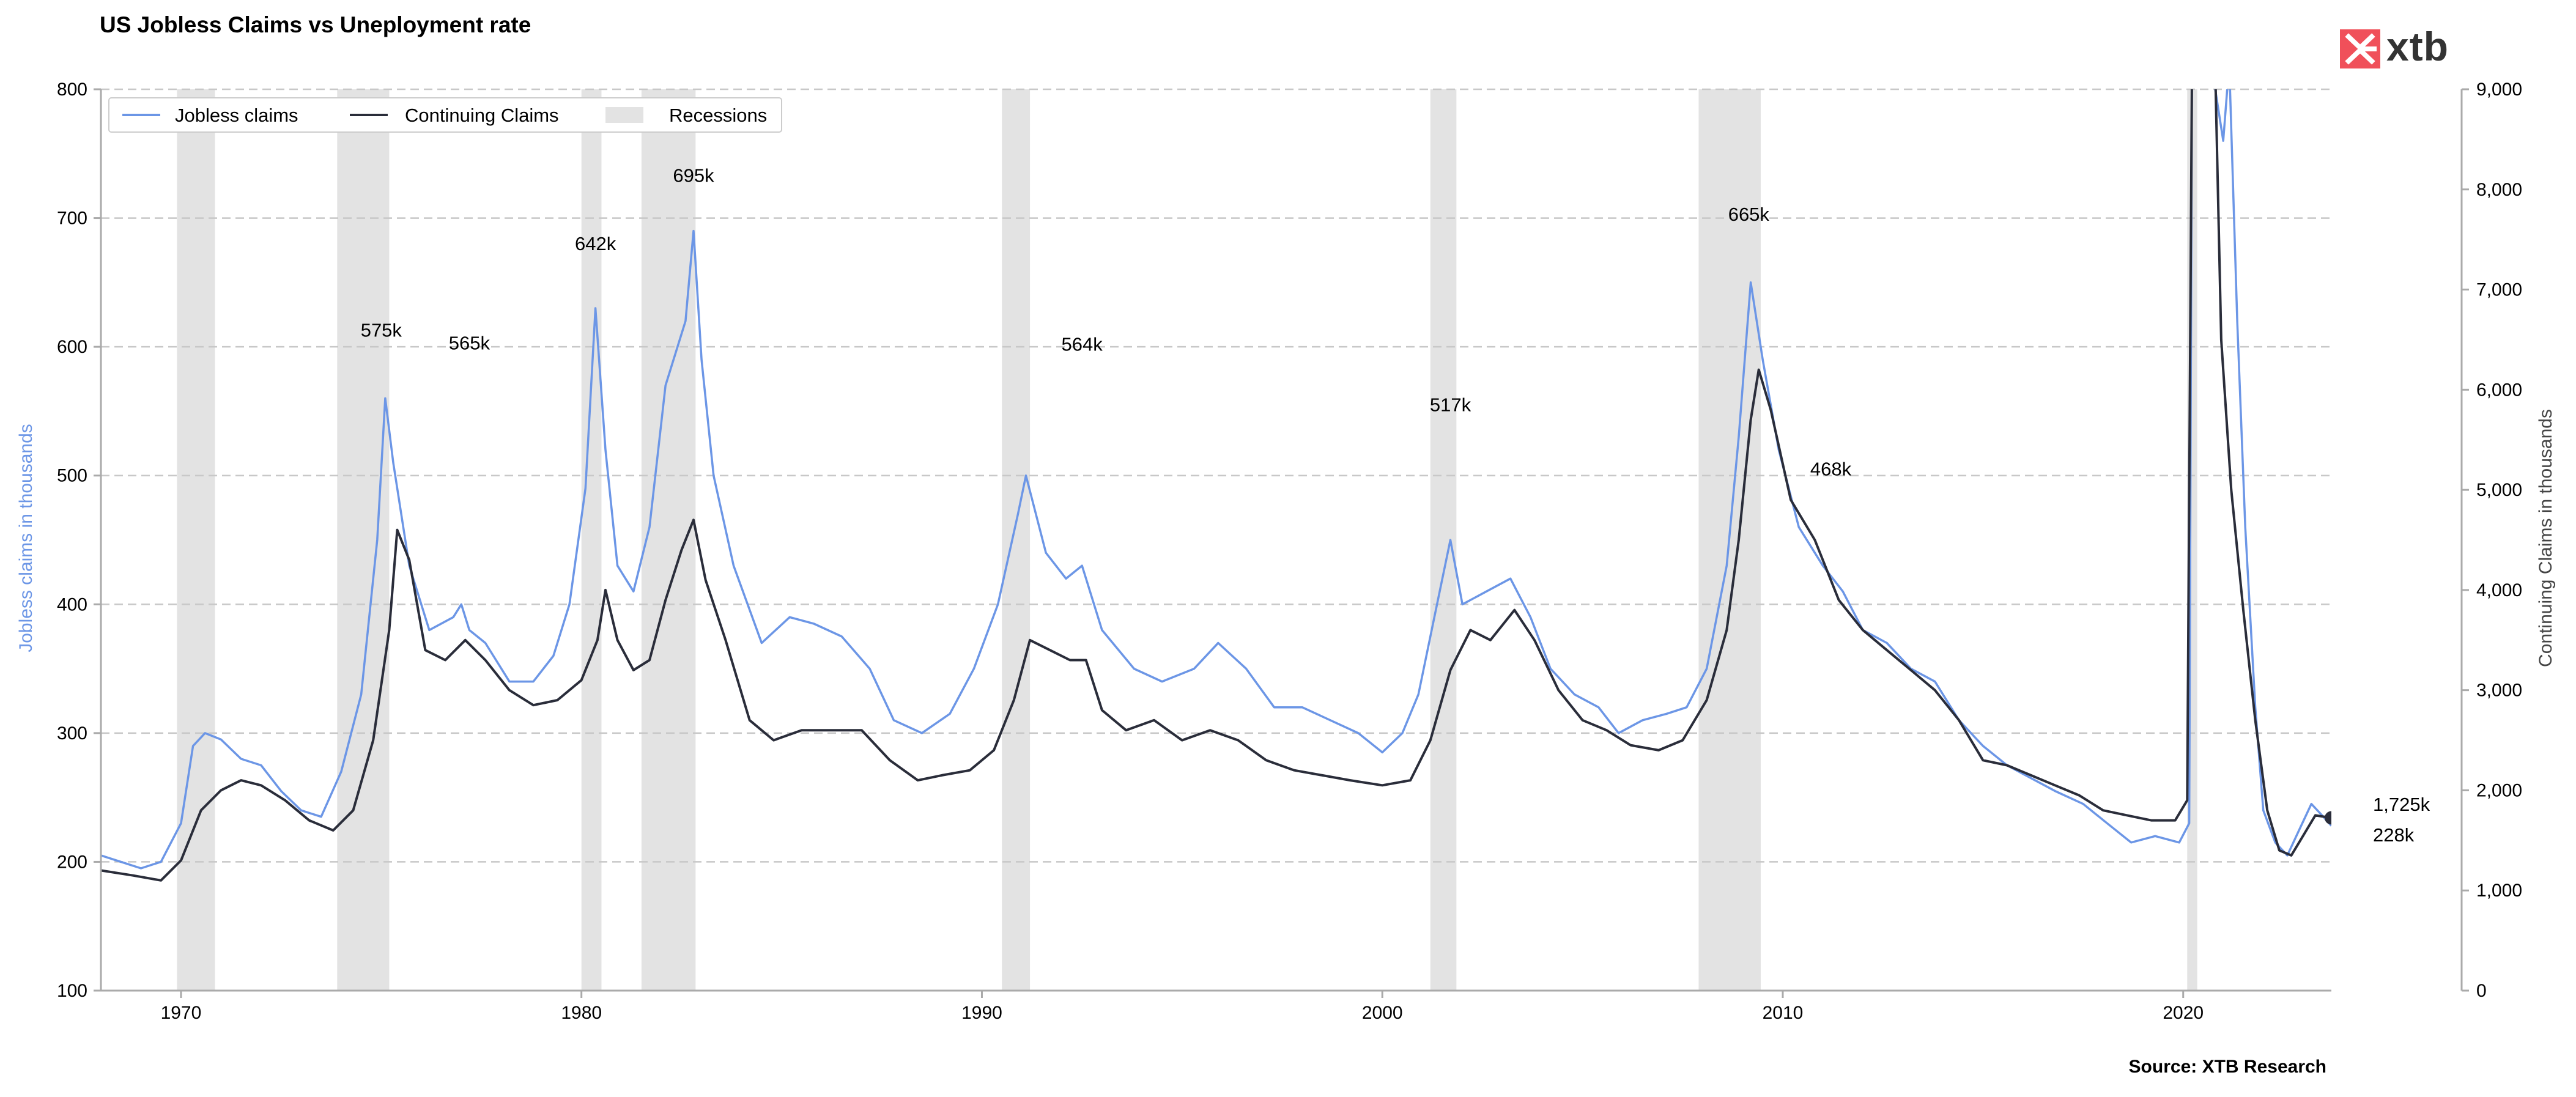 Image resolution: width=2576 pixels, height=1097 pixels. What do you see at coordinates (72, 862) in the screenshot?
I see `y-left-tick-label: 200` at bounding box center [72, 862].